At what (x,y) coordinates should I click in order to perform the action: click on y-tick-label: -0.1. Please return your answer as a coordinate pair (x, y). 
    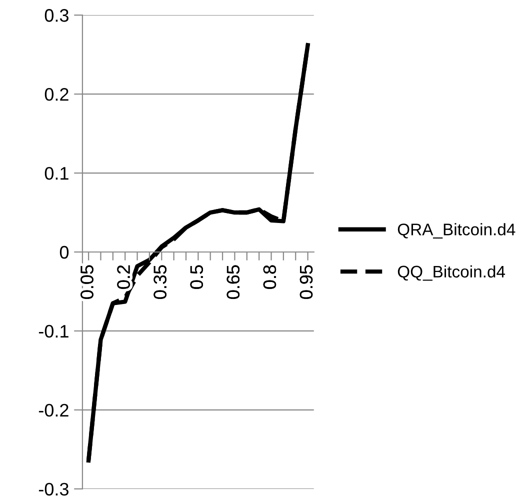
    Looking at the image, I should click on (53, 331).